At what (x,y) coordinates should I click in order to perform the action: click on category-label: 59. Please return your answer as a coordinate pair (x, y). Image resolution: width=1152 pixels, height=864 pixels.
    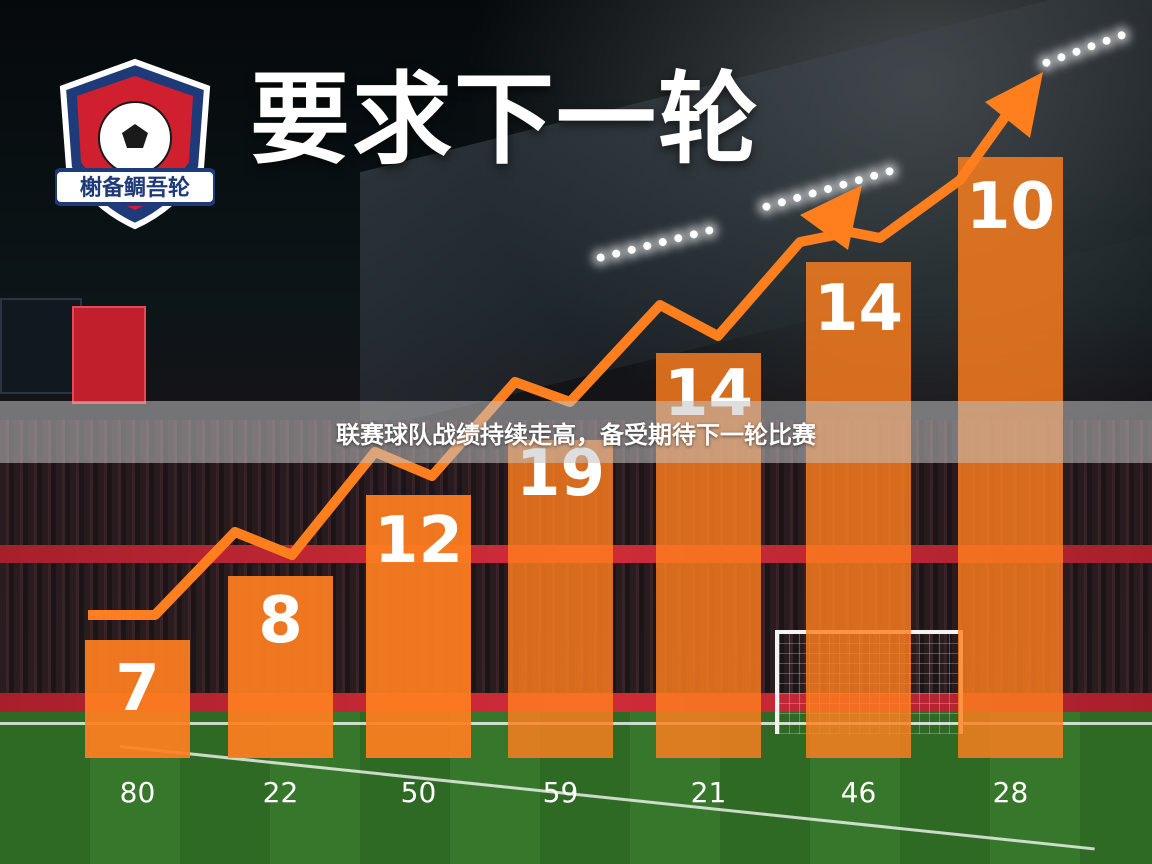
    Looking at the image, I should click on (561, 792).